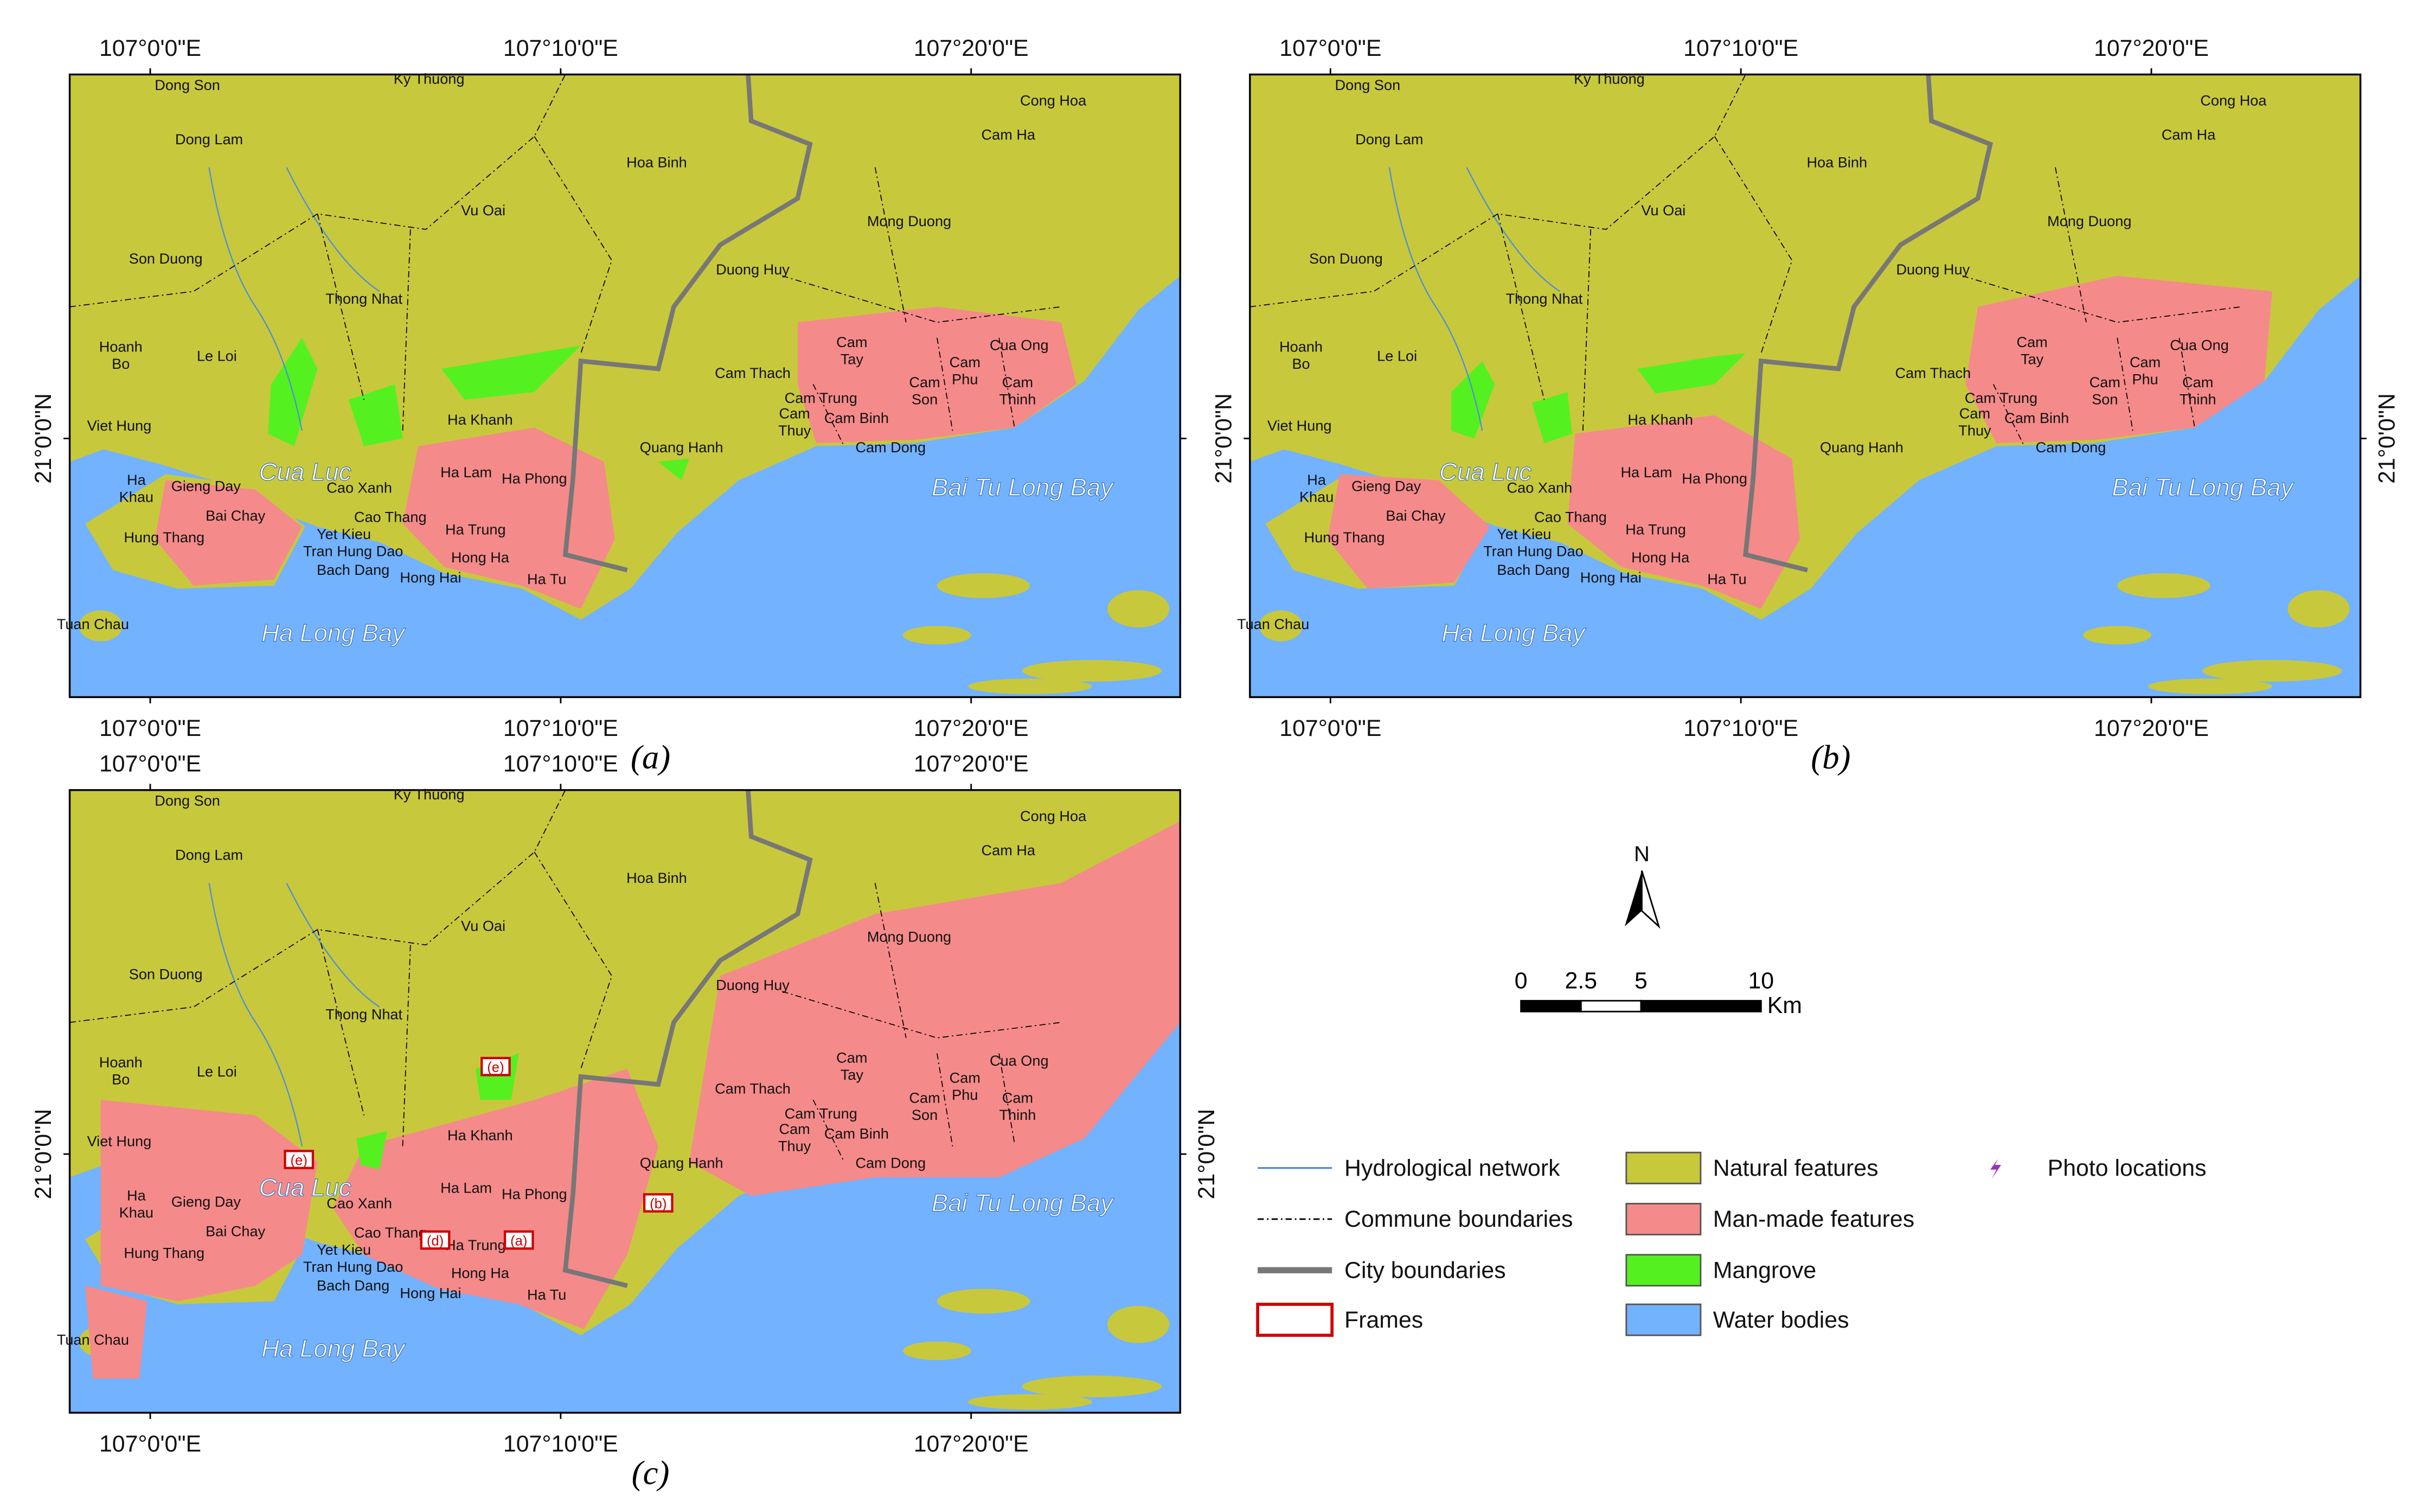 The image size is (2410, 1512). I want to click on place-label: Dong Lam, so click(209, 854).